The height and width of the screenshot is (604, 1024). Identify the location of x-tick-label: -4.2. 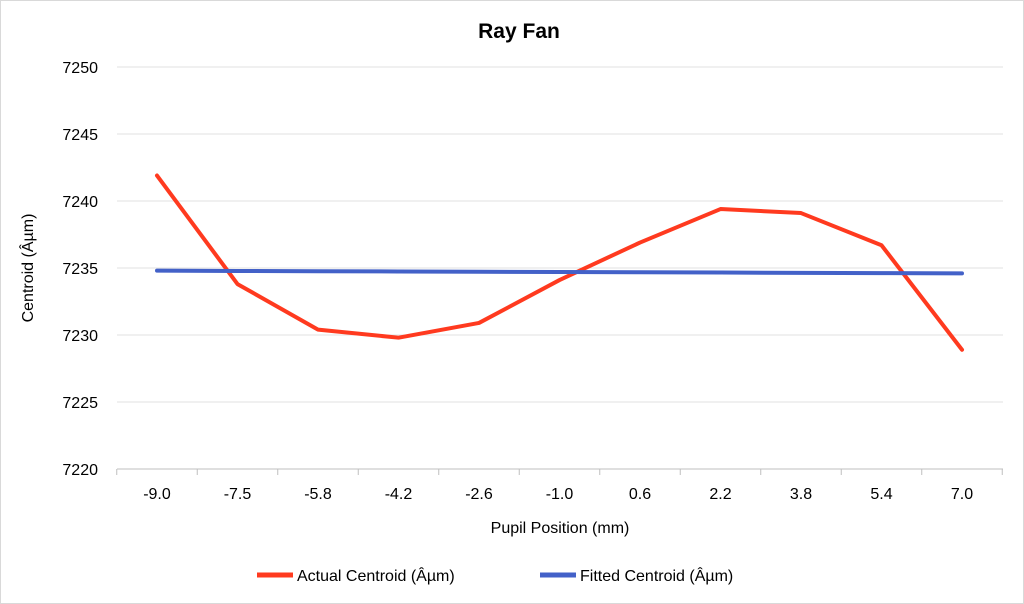
(399, 494).